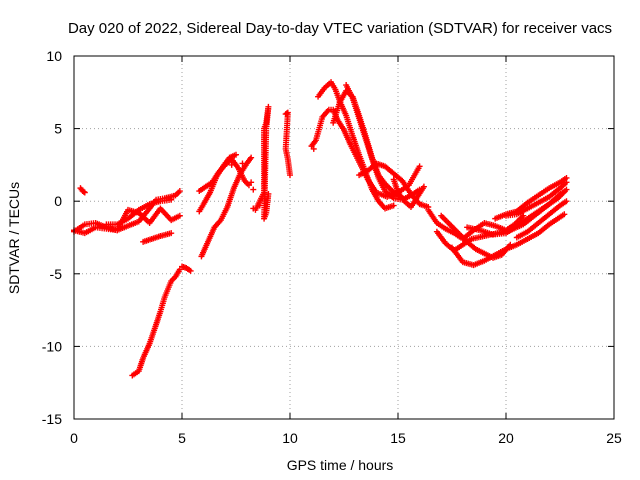 The height and width of the screenshot is (480, 640). What do you see at coordinates (182, 438) in the screenshot?
I see `x-tick-label: 5` at bounding box center [182, 438].